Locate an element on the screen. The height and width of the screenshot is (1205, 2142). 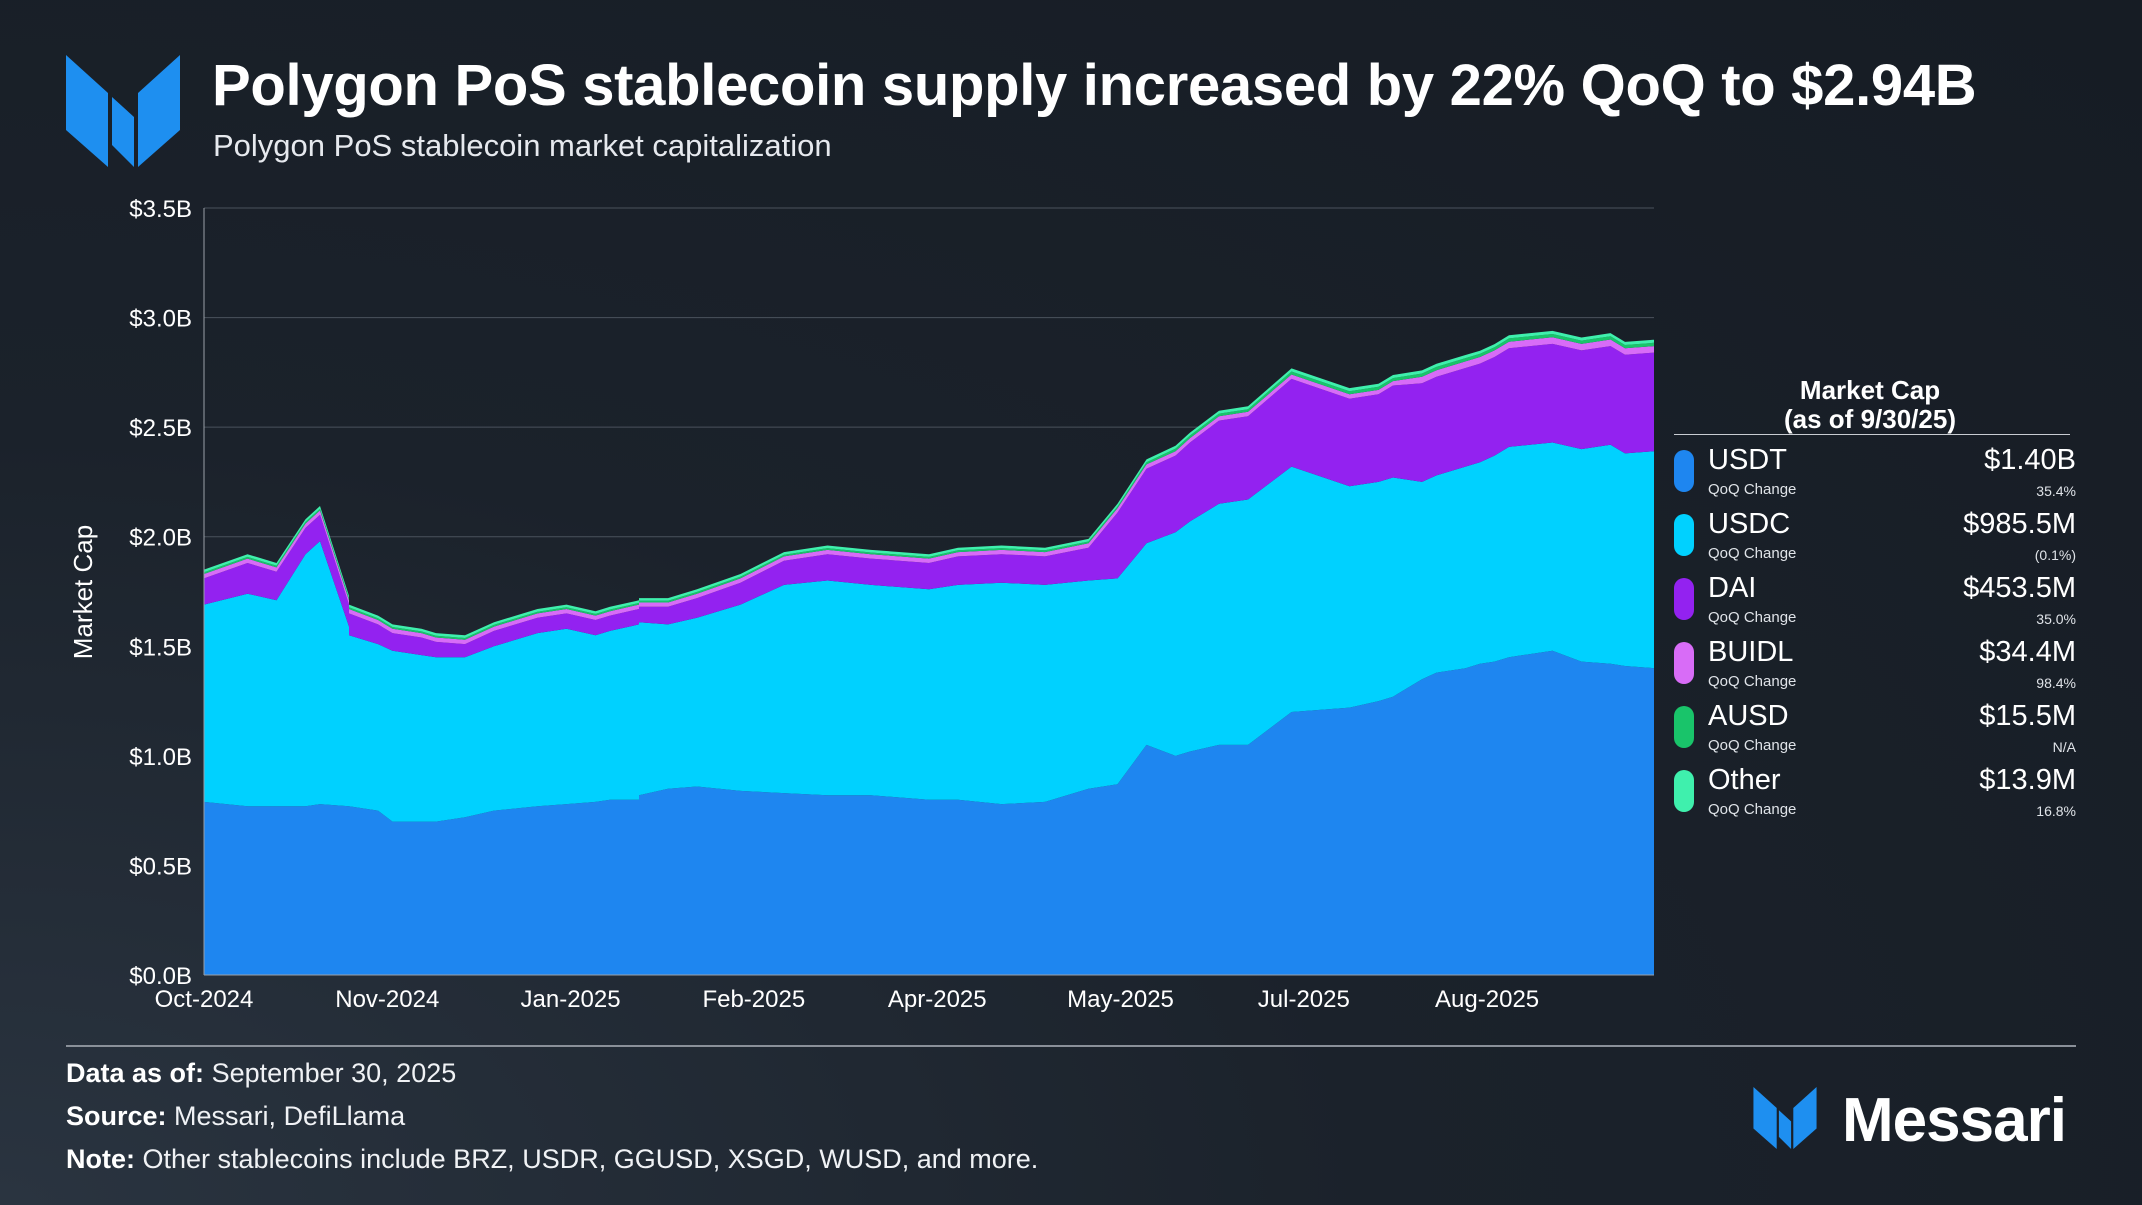
footer-data-as-of: Data as of: September 30, 2025 is located at coordinates (261, 1073).